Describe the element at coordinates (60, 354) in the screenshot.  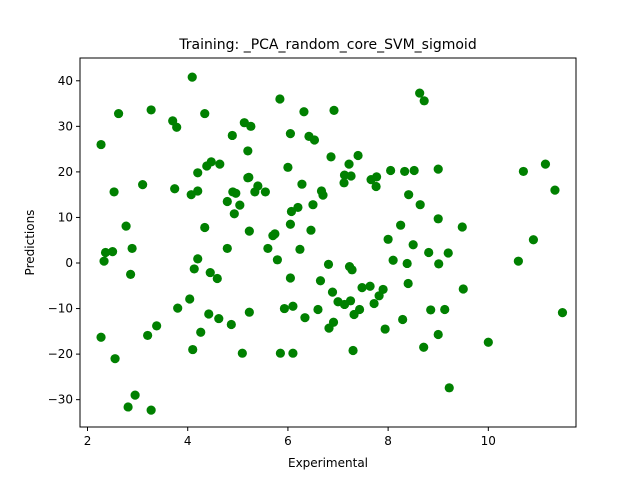
I see `y-tick-label: −20` at that location.